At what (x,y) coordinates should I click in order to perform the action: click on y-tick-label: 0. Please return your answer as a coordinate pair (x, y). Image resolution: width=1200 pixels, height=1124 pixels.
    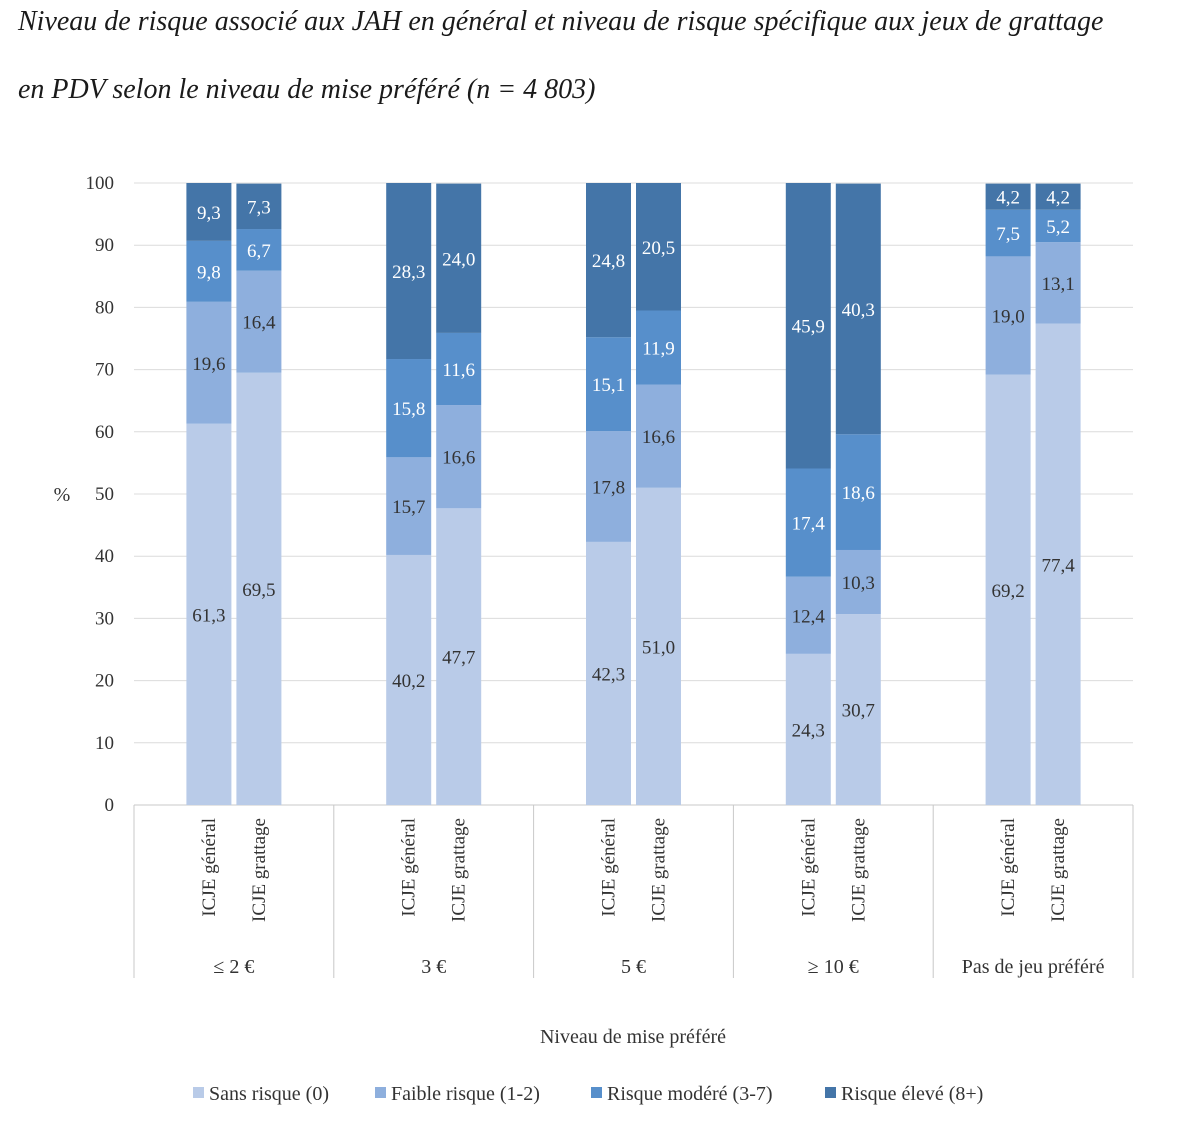
    Looking at the image, I should click on (110, 805).